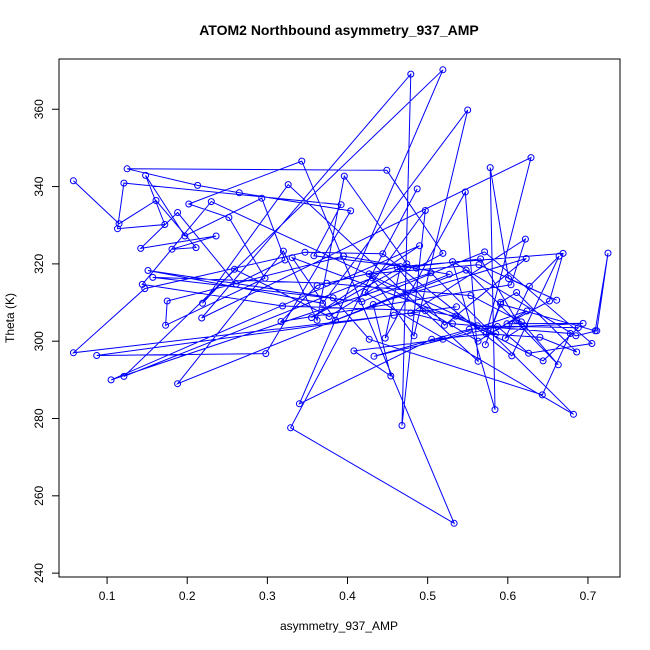  Describe the element at coordinates (39, 186) in the screenshot. I see `y-tick-label: 340` at that location.